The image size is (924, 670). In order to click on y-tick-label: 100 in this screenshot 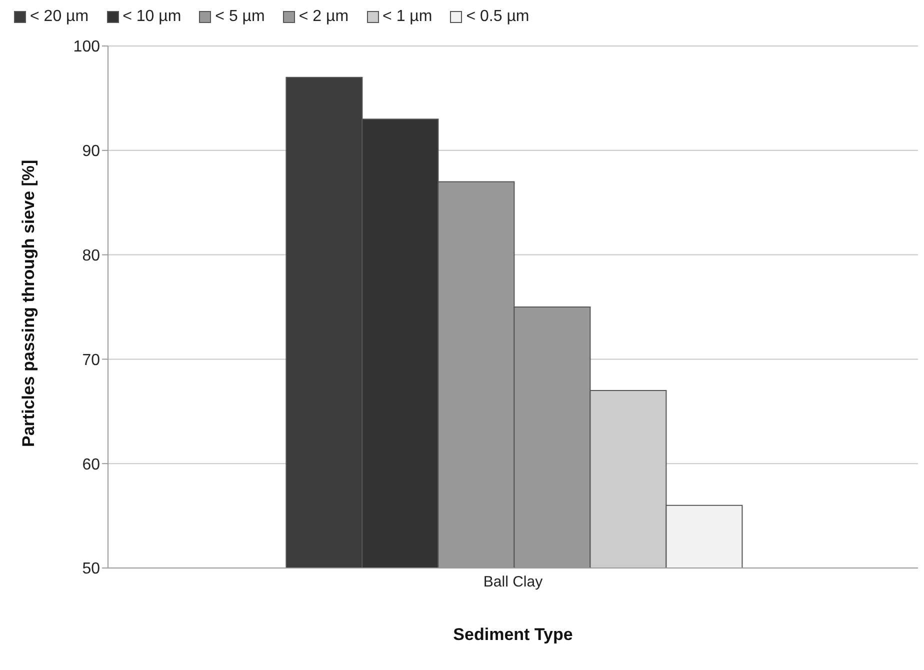, I will do `click(86, 47)`.